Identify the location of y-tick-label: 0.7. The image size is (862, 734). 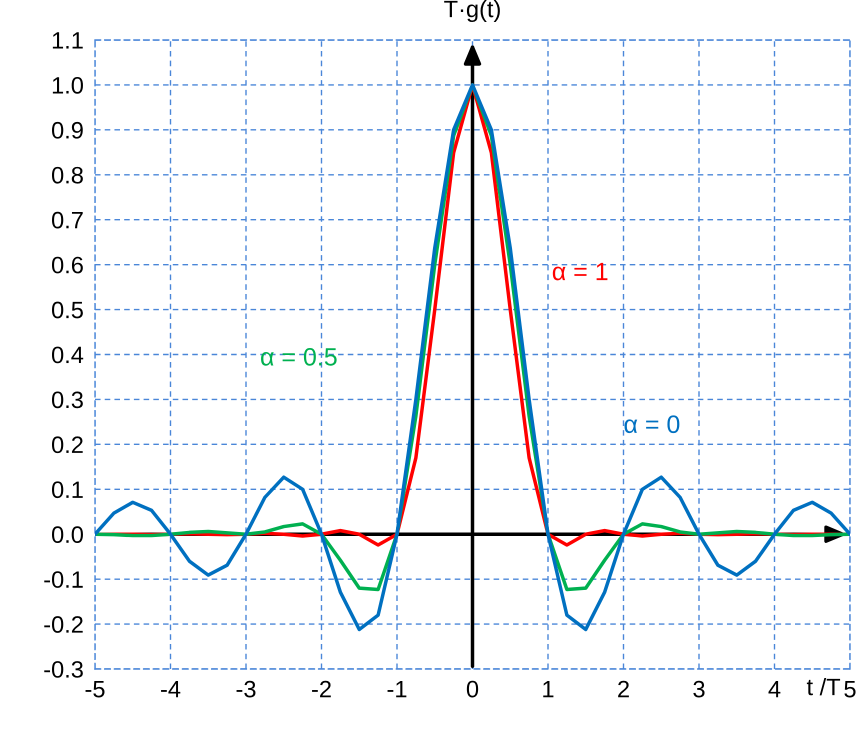
(67, 220).